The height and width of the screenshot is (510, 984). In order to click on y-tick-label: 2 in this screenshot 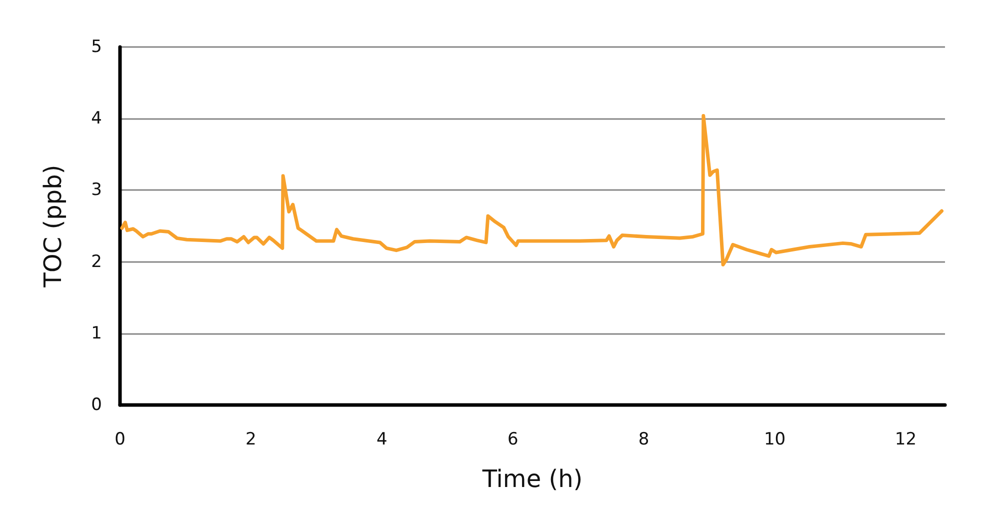, I will do `click(96, 262)`.